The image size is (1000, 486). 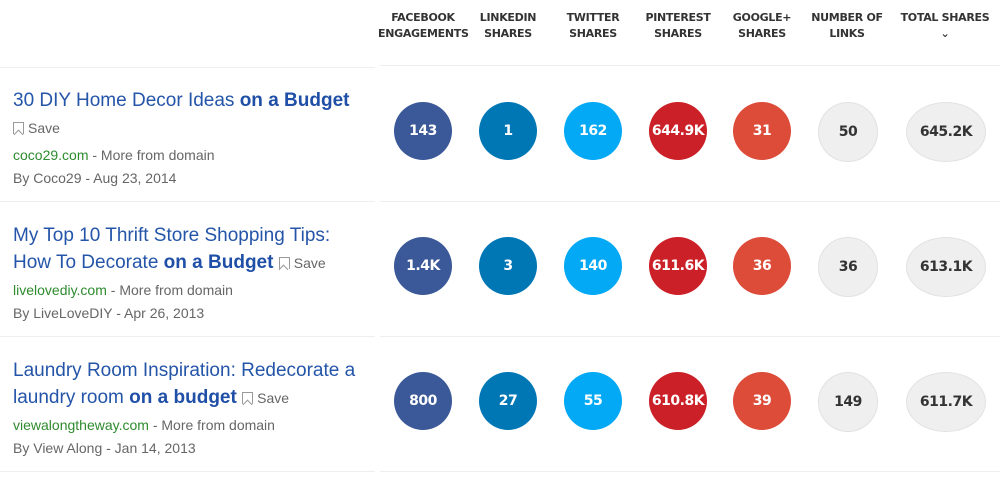 I want to click on facebook-engagements-badge: 143, so click(x=423, y=131).